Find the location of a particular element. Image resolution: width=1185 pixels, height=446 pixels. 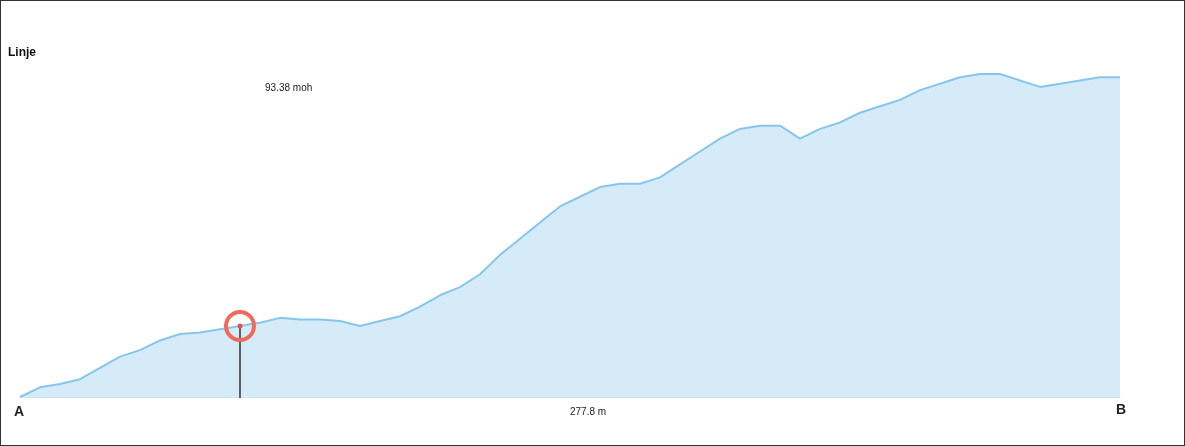

text: B is located at coordinates (1121, 409).